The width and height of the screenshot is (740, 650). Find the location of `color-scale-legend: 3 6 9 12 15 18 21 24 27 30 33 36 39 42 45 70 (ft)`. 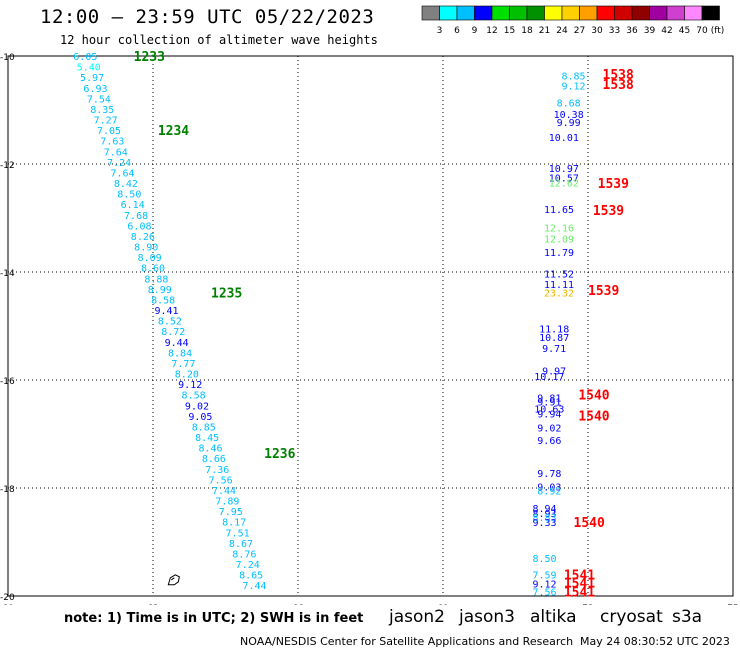

color-scale-legend: 3 6 9 12 15 18 21 24 27 30 33 36 39 42 45 70 (ft) is located at coordinates (572, 20).